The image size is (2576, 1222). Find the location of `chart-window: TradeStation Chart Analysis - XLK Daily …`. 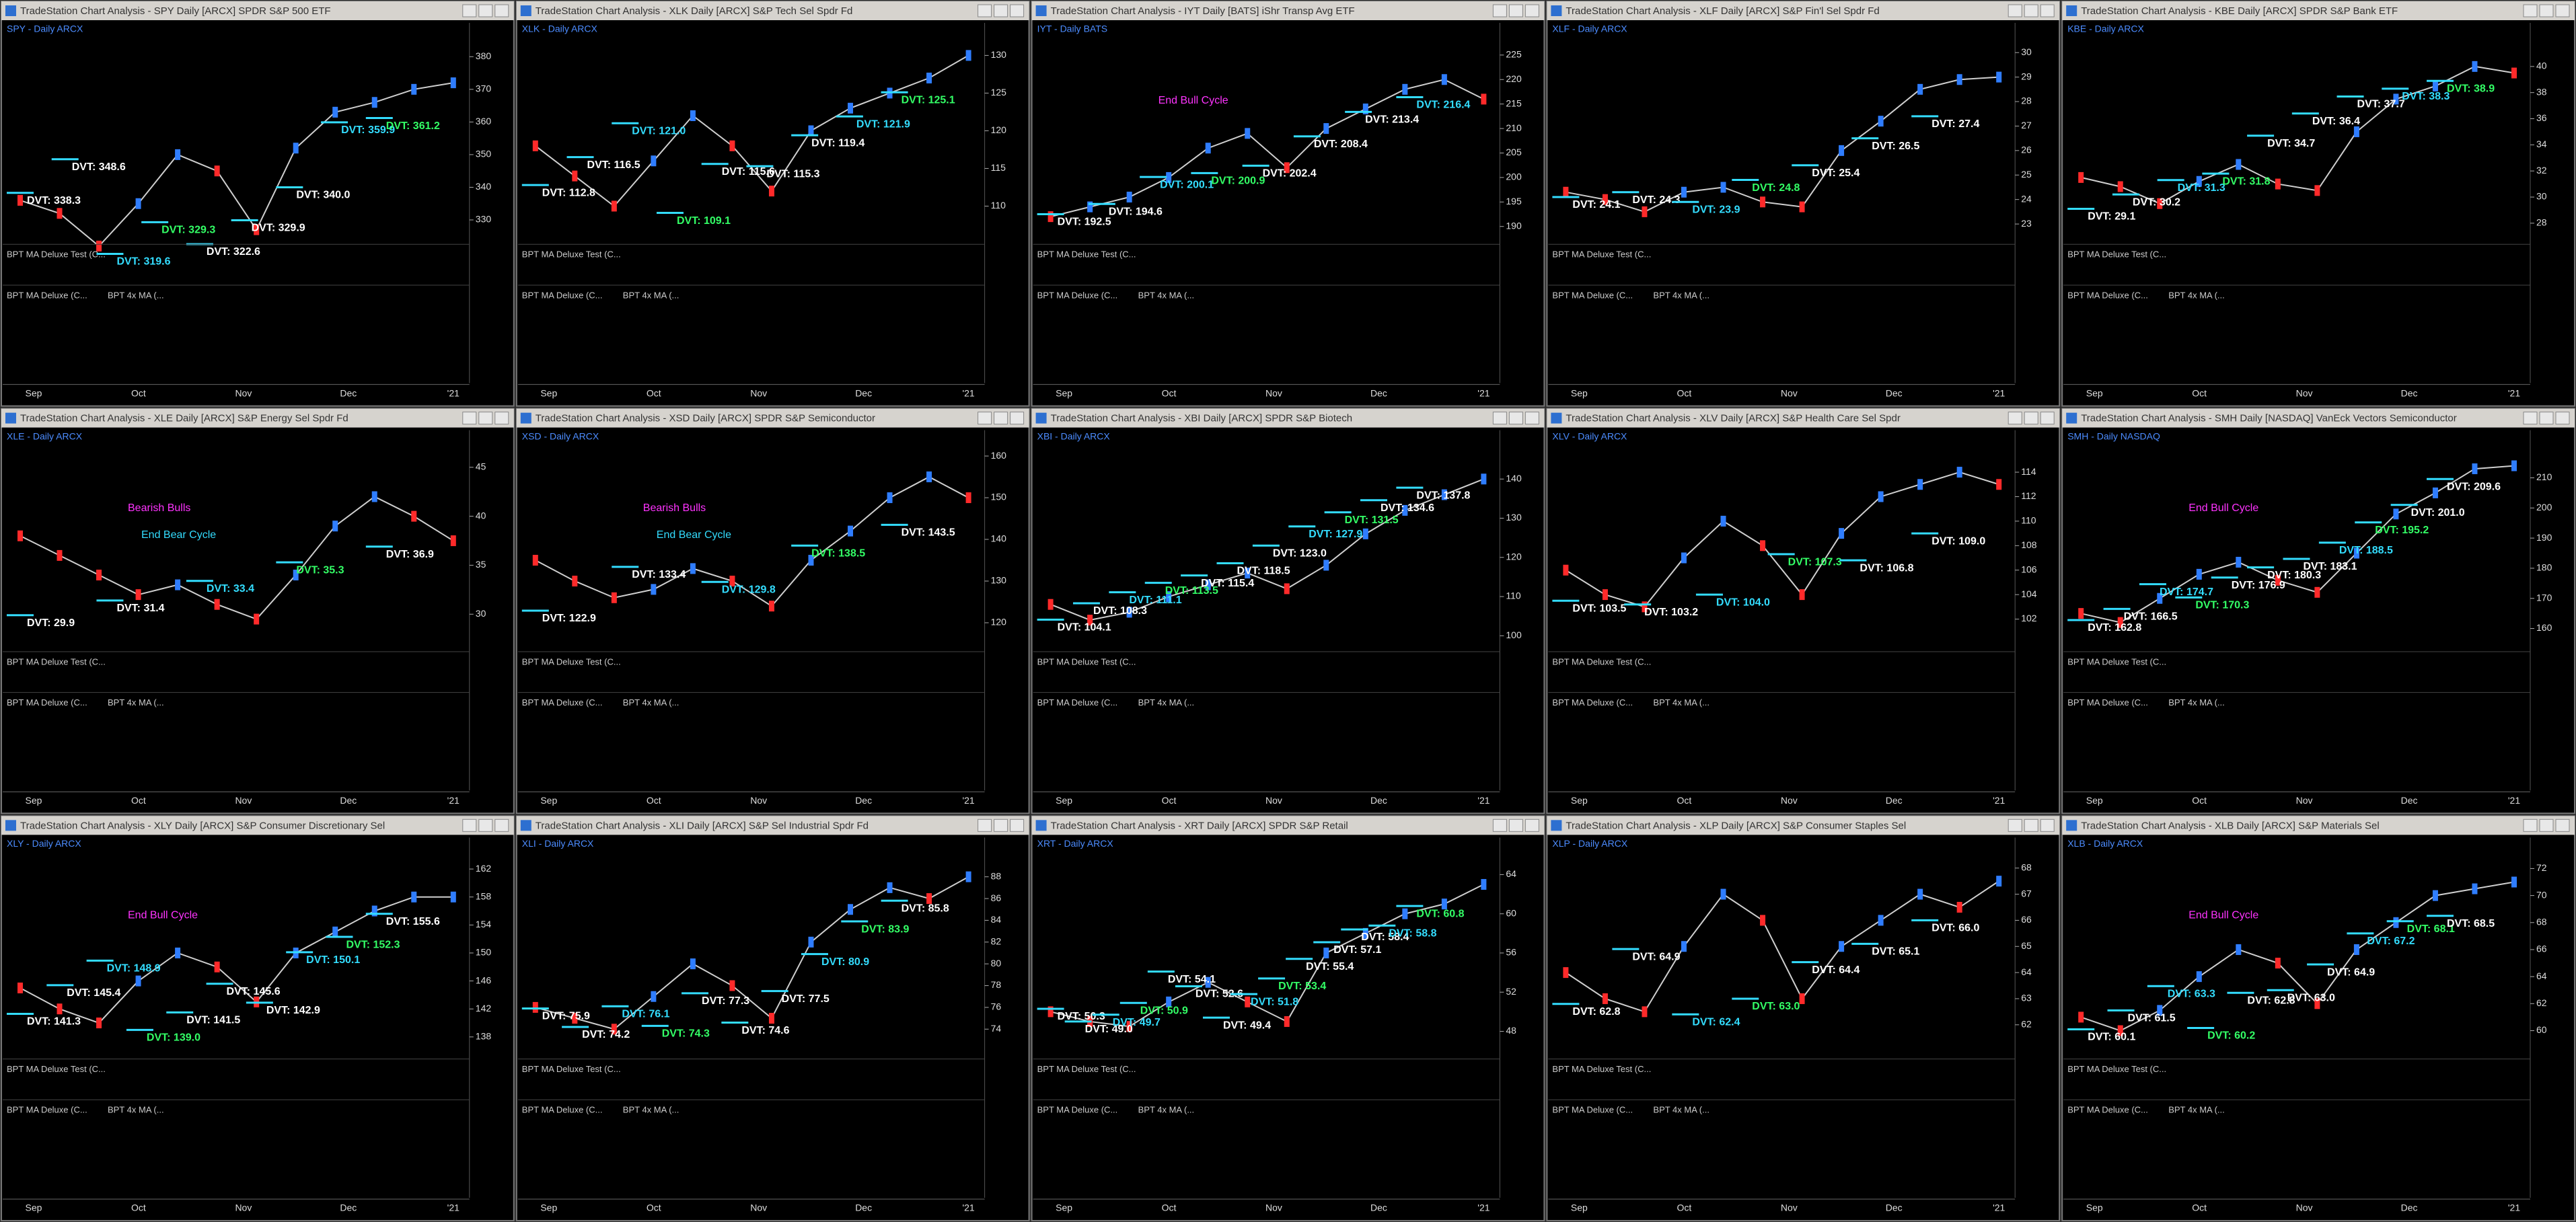

chart-window: TradeStation Chart Analysis - XLK Daily … is located at coordinates (772, 204).